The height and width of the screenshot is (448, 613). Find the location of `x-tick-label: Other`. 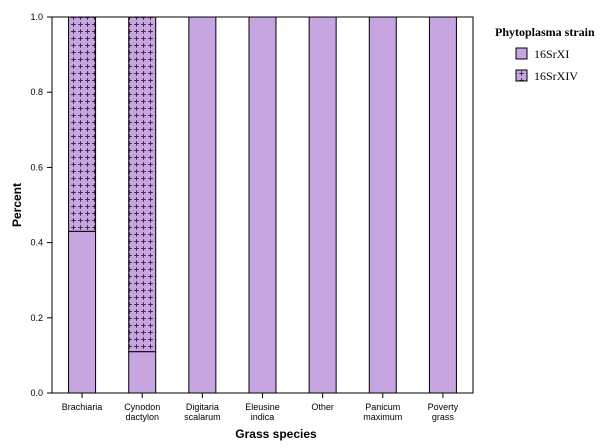

x-tick-label: Other is located at coordinates (322, 407).